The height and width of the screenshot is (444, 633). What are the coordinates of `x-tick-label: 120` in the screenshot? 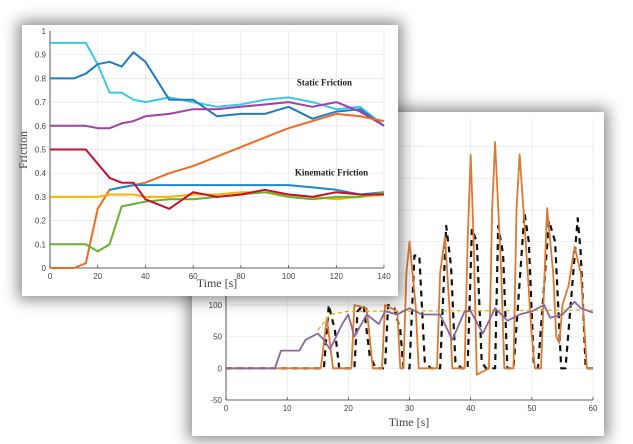 It's located at (337, 276).